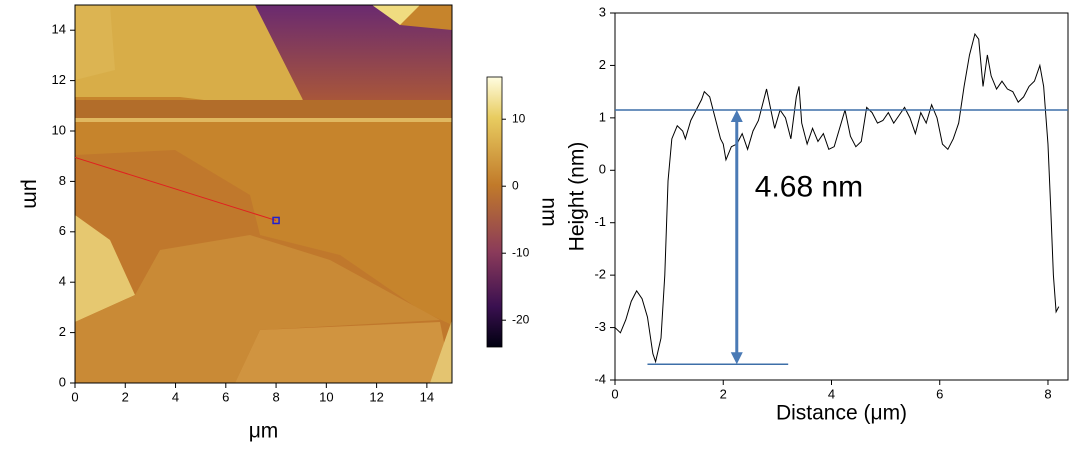  I want to click on x-tick-label: 10, so click(326, 396).